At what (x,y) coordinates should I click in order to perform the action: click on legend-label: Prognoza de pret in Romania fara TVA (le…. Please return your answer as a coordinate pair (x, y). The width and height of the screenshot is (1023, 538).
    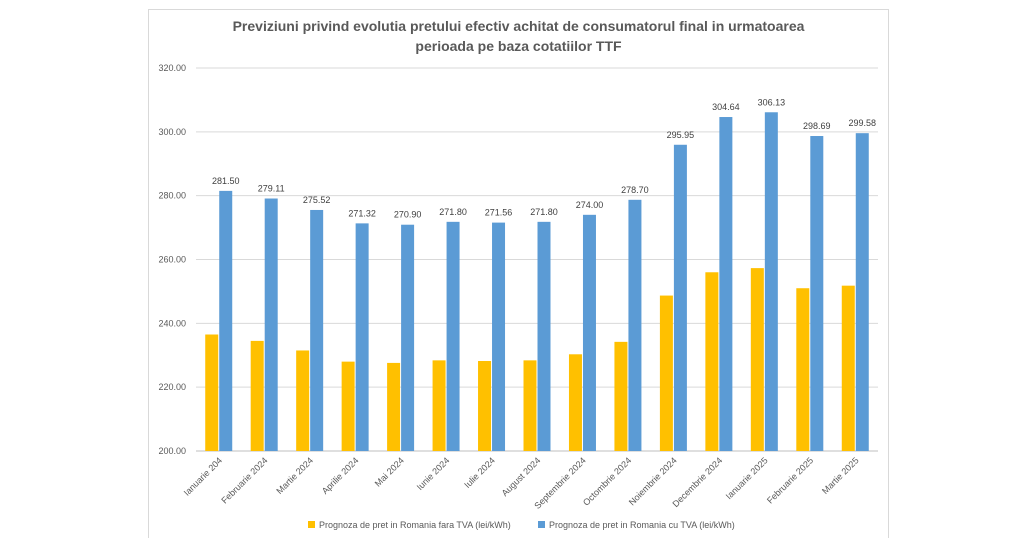
    Looking at the image, I should click on (415, 525).